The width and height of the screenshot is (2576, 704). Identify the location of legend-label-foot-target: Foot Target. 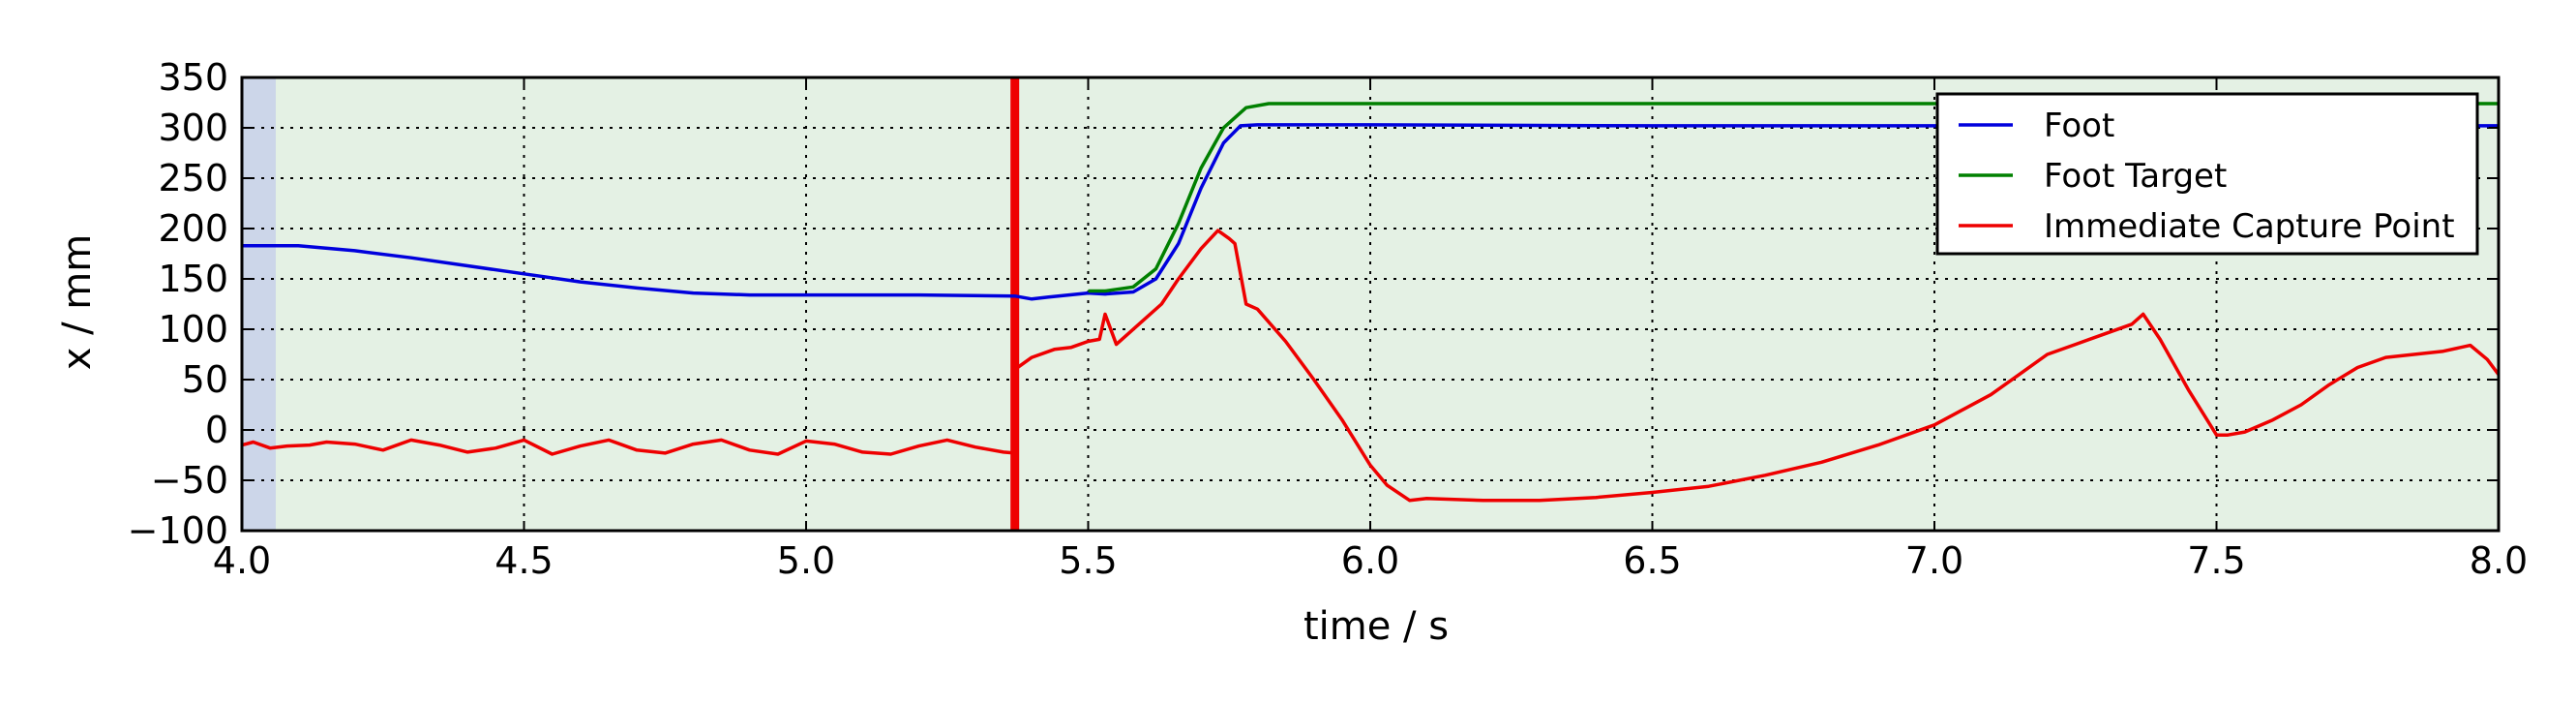
(2135, 177).